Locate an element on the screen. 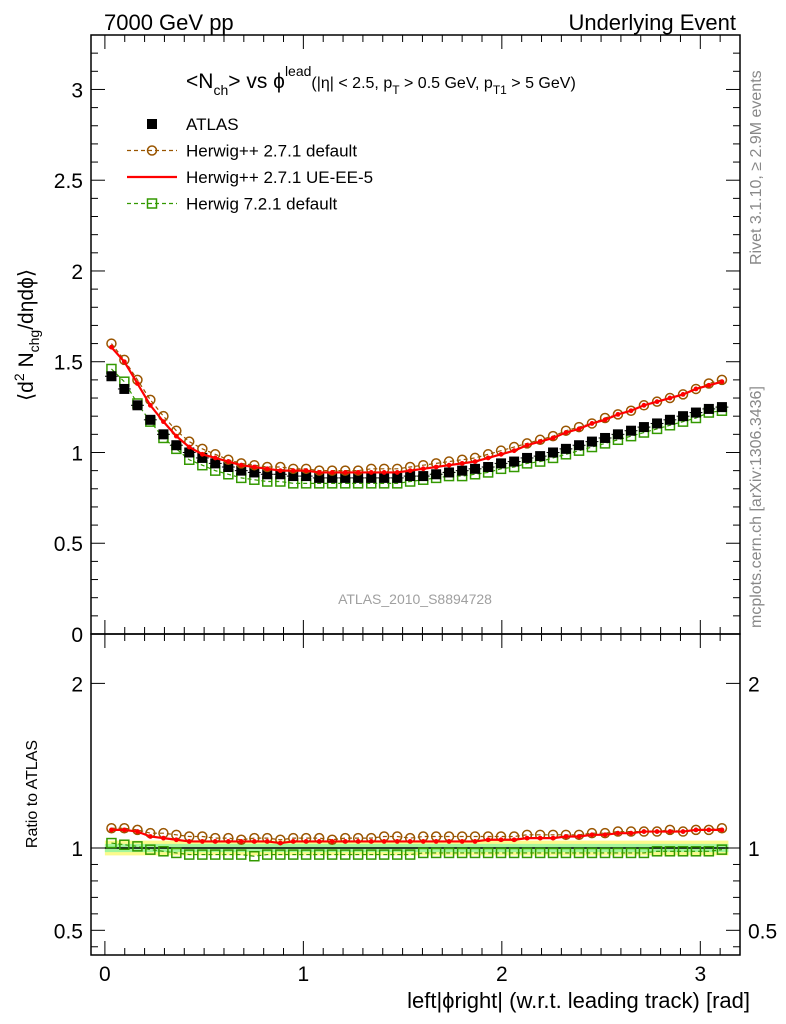  ratio-y-tick-label: 0.5 is located at coordinates (68, 931).